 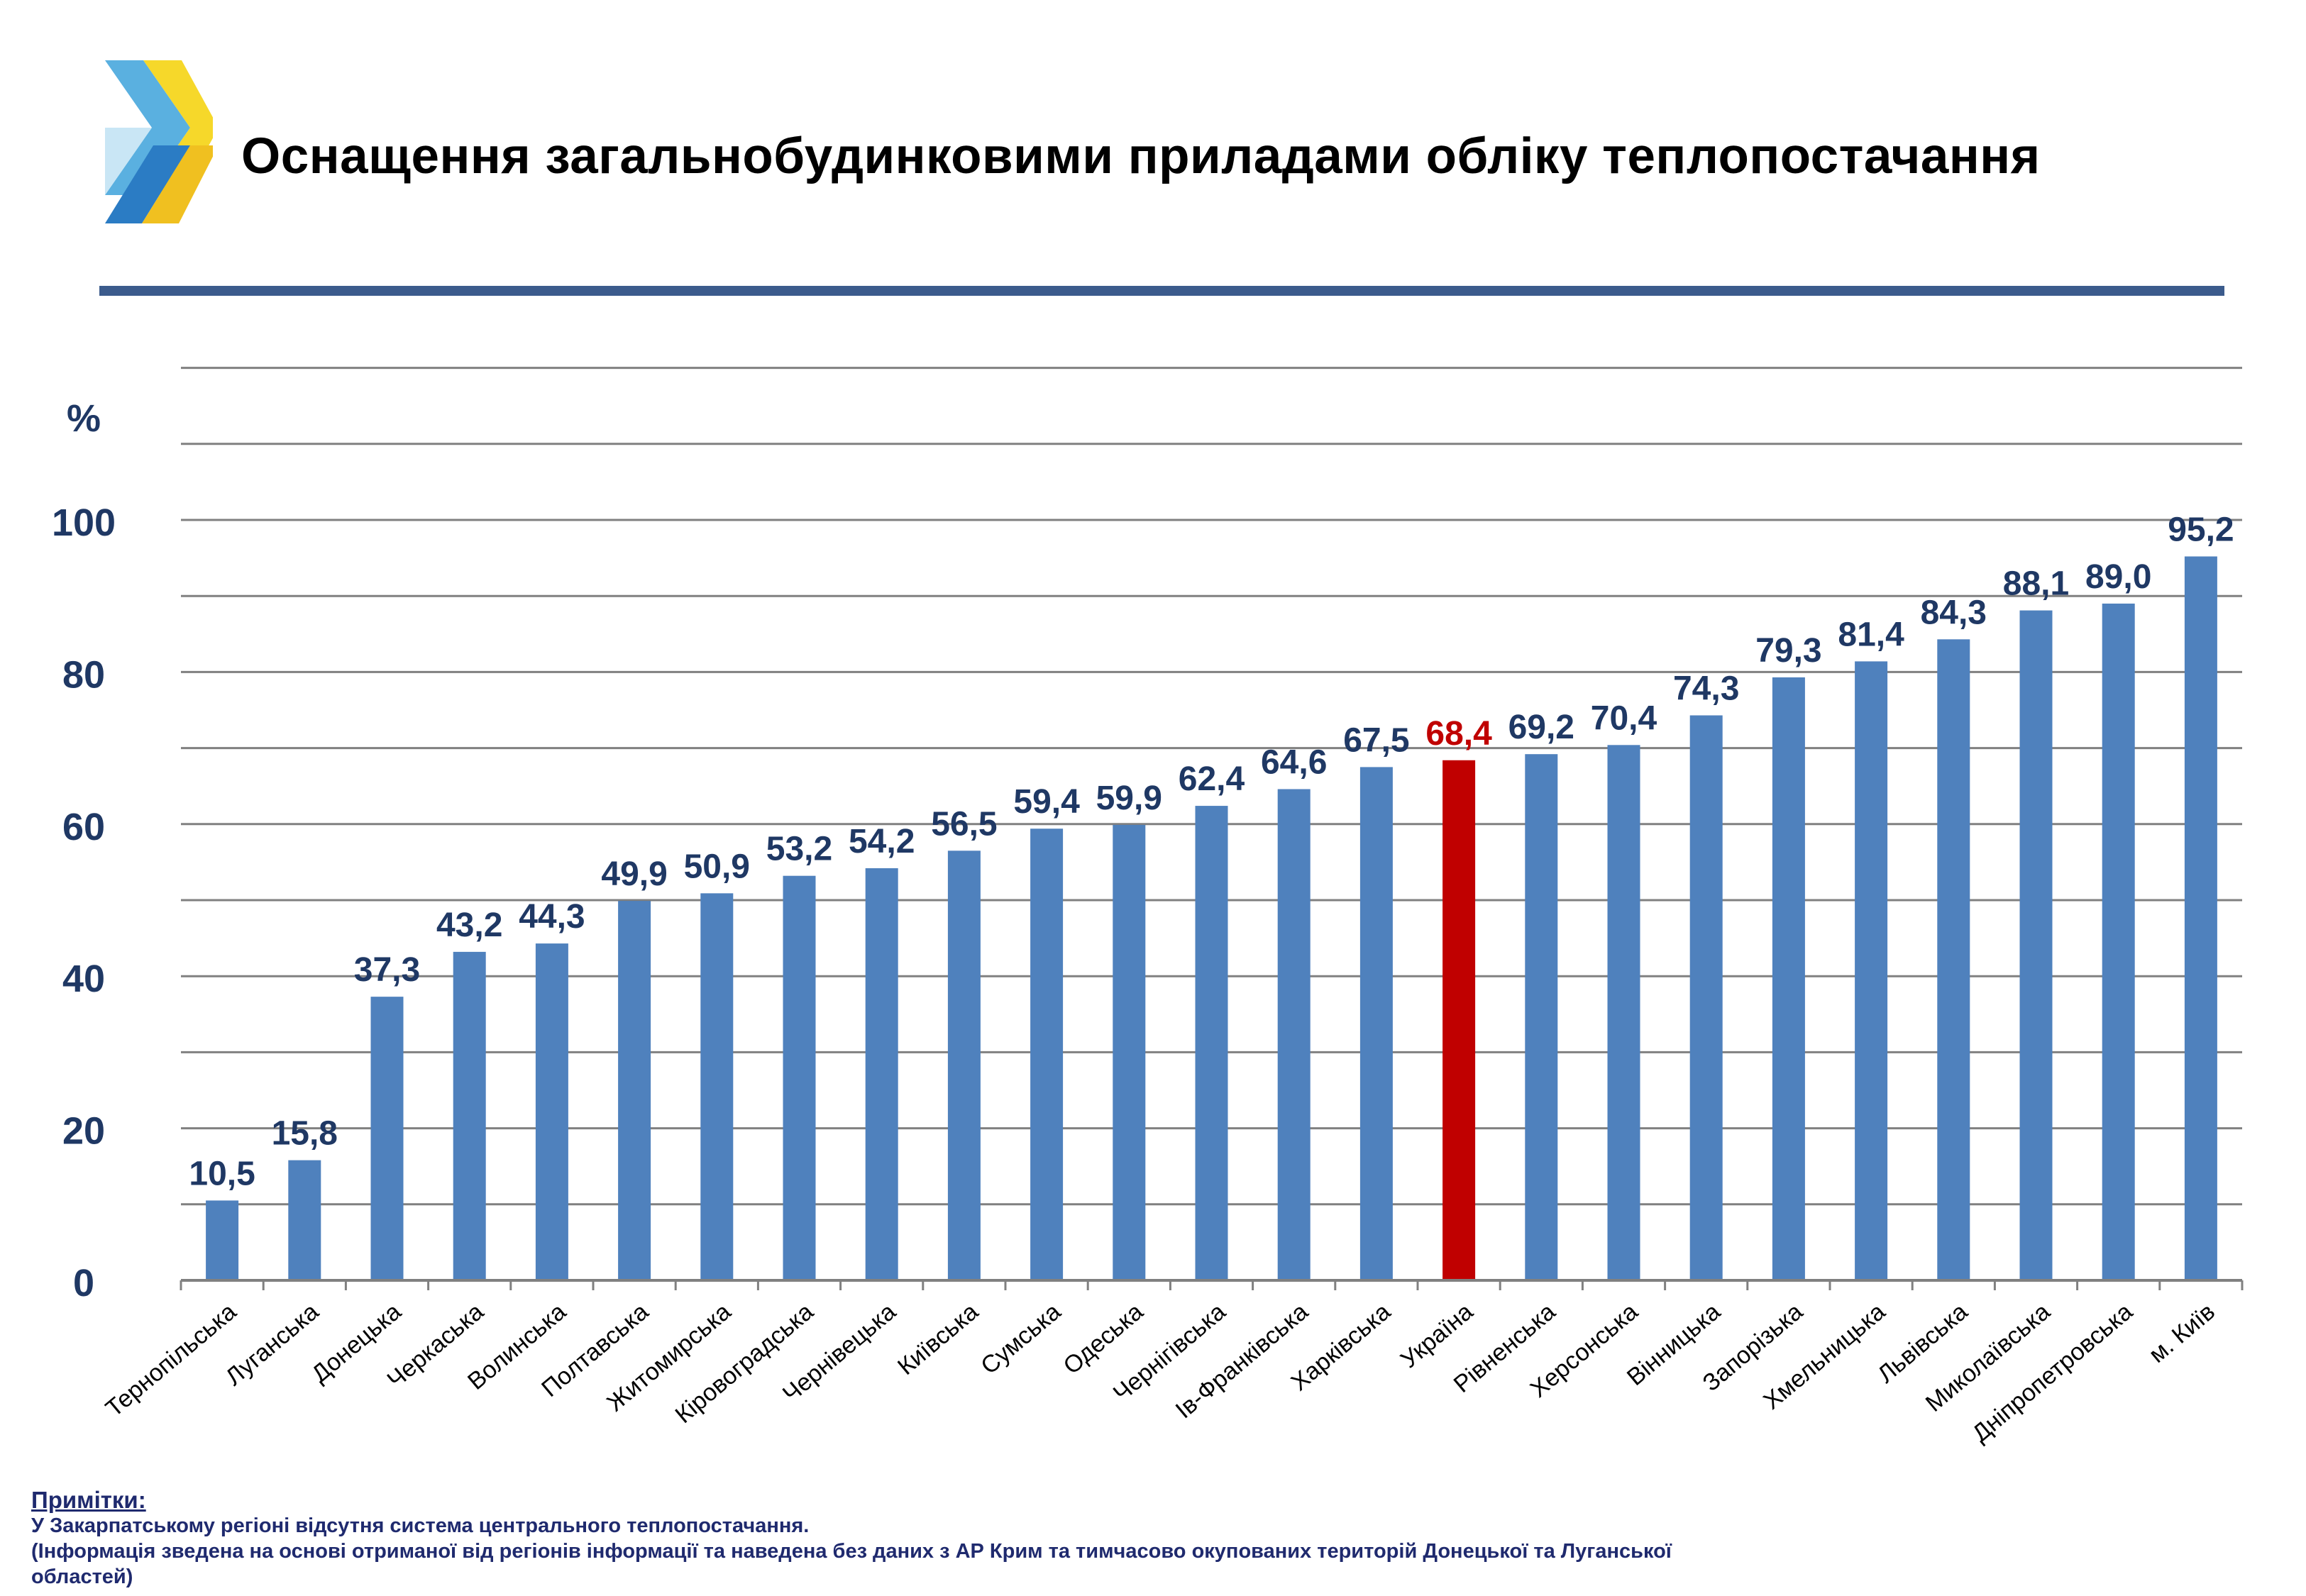 What do you see at coordinates (305, 1134) in the screenshot?
I see `data-label: 15,8` at bounding box center [305, 1134].